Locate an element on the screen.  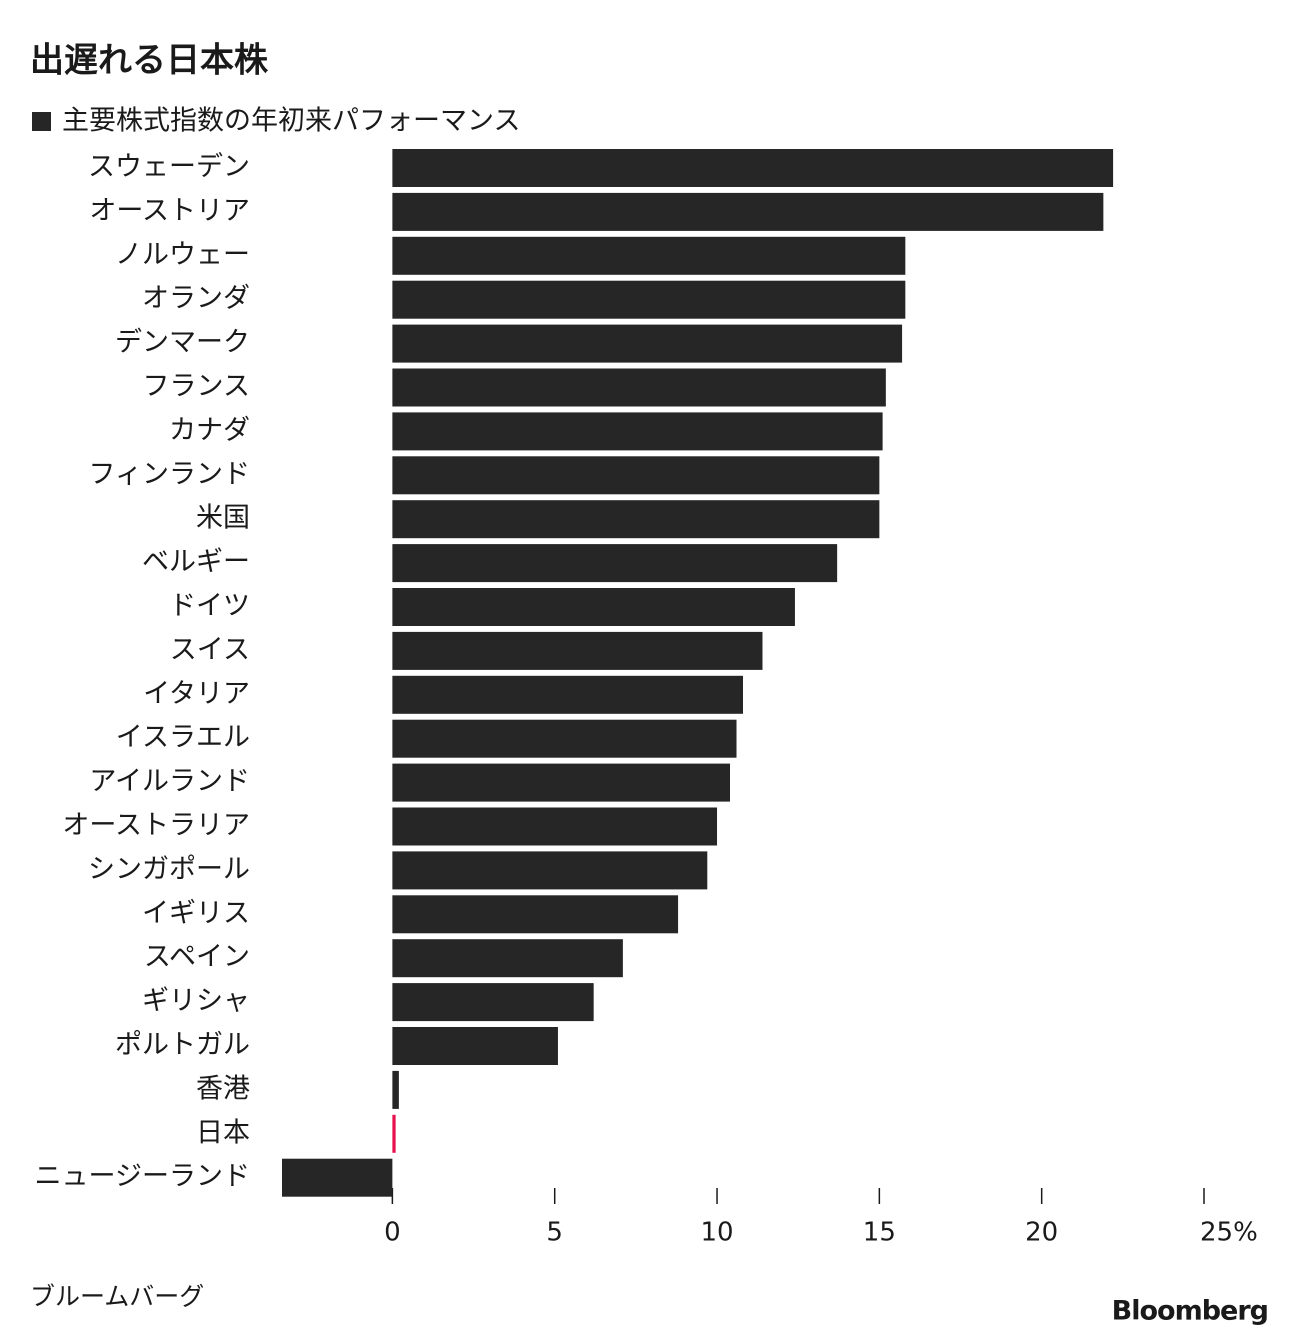
x-tick-label: 0 is located at coordinates (392, 1233).